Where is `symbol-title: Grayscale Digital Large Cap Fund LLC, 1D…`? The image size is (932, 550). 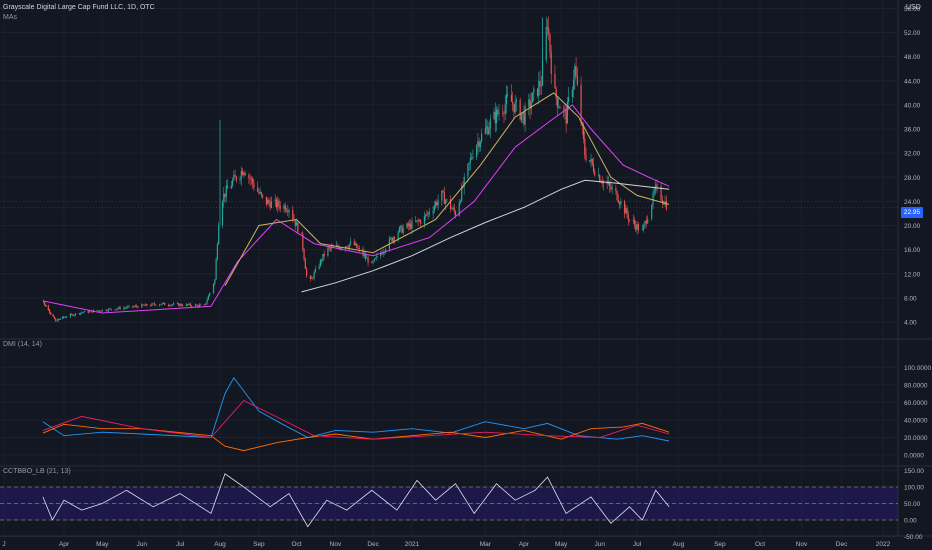
symbol-title: Grayscale Digital Large Cap Fund LLC, 1D… is located at coordinates (79, 7).